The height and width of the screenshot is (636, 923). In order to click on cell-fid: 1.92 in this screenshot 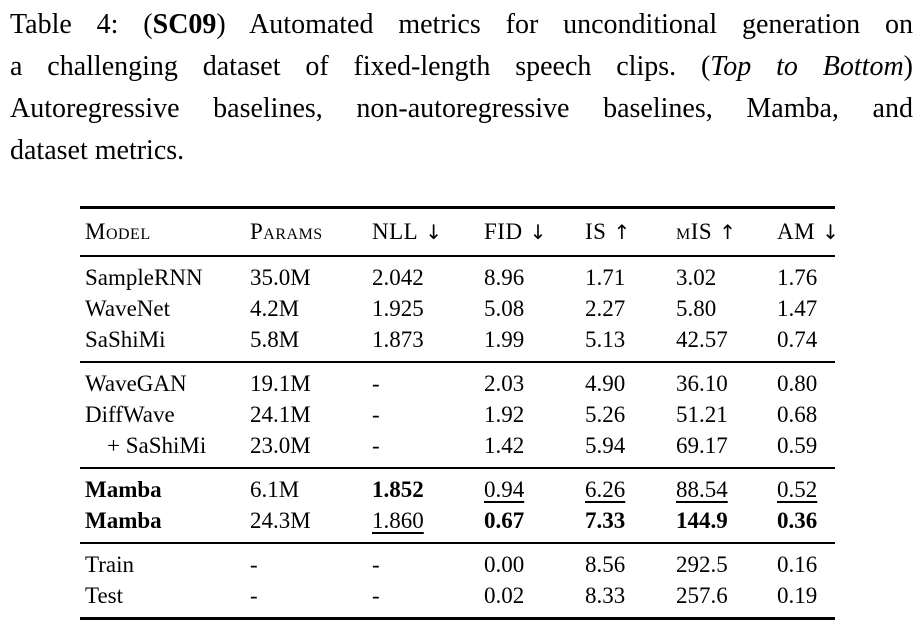, I will do `click(529, 414)`.